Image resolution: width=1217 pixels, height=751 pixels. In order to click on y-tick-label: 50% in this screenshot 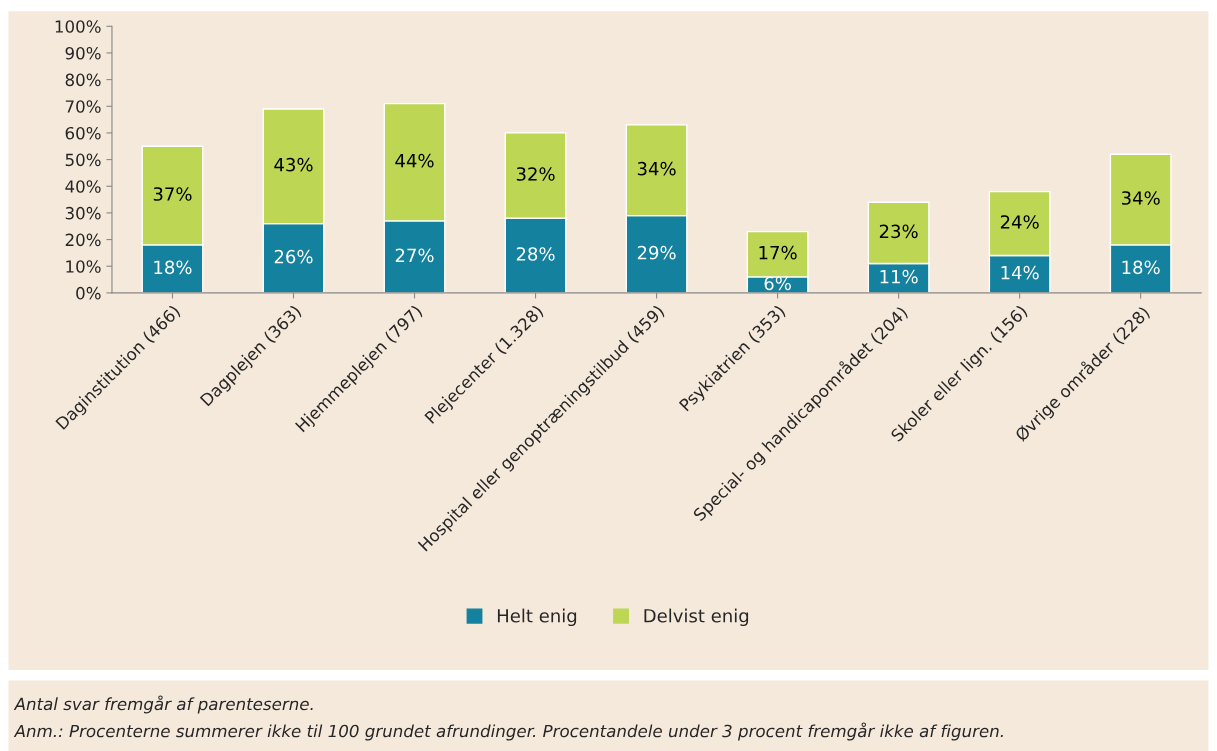, I will do `click(83, 160)`.